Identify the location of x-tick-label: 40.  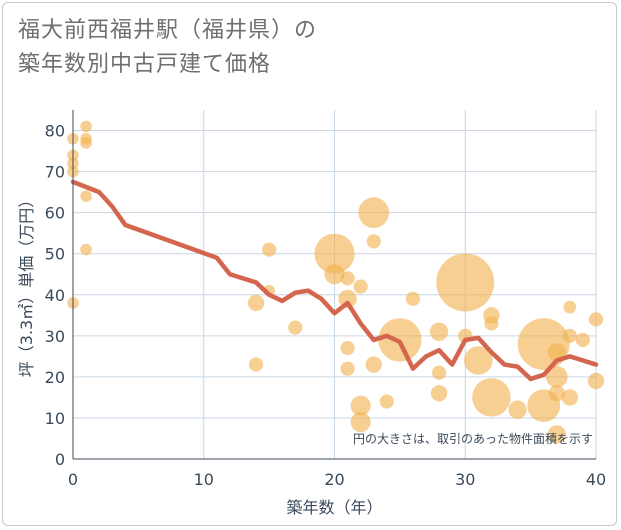
(596, 479).